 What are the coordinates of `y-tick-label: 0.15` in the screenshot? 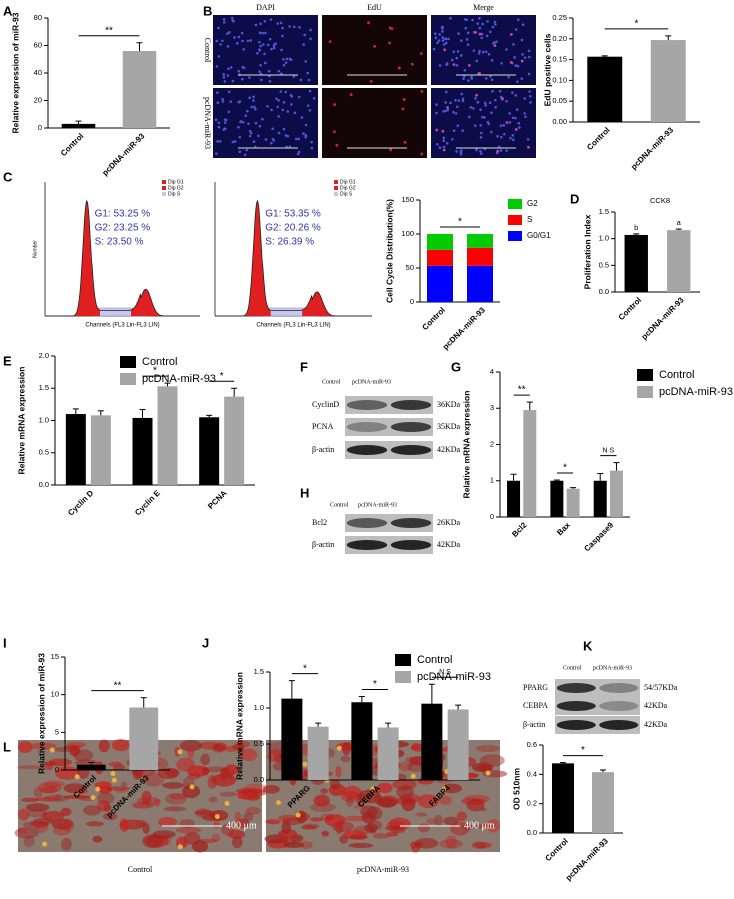 It's located at (559, 59).